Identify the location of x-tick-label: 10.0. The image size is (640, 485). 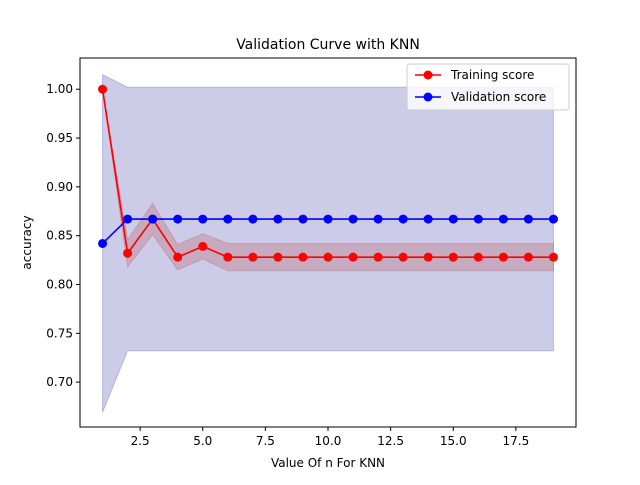
(328, 441).